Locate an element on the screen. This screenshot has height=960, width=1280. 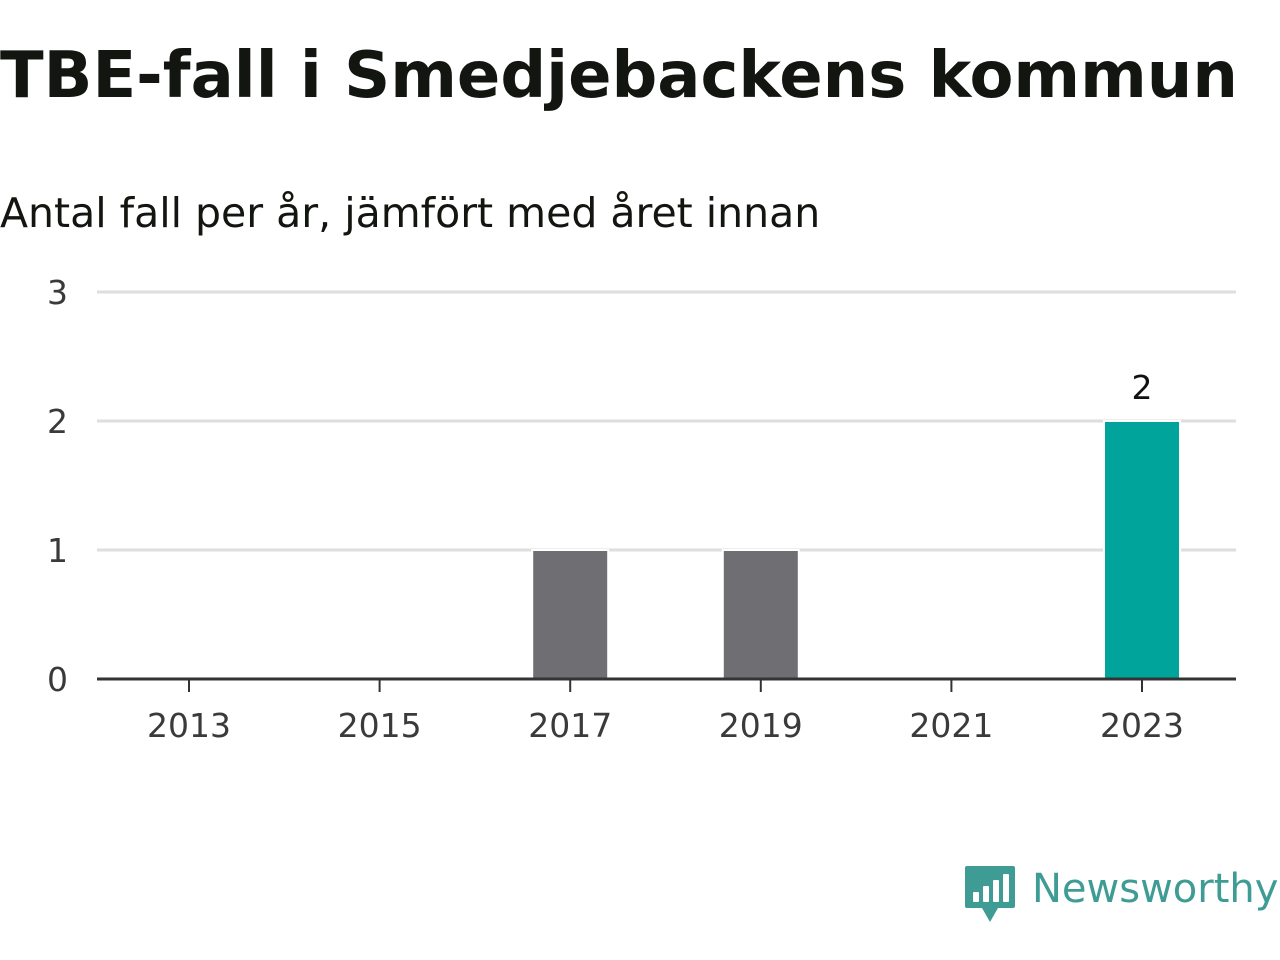
x-tick-label-2013: 2013 is located at coordinates (189, 725).